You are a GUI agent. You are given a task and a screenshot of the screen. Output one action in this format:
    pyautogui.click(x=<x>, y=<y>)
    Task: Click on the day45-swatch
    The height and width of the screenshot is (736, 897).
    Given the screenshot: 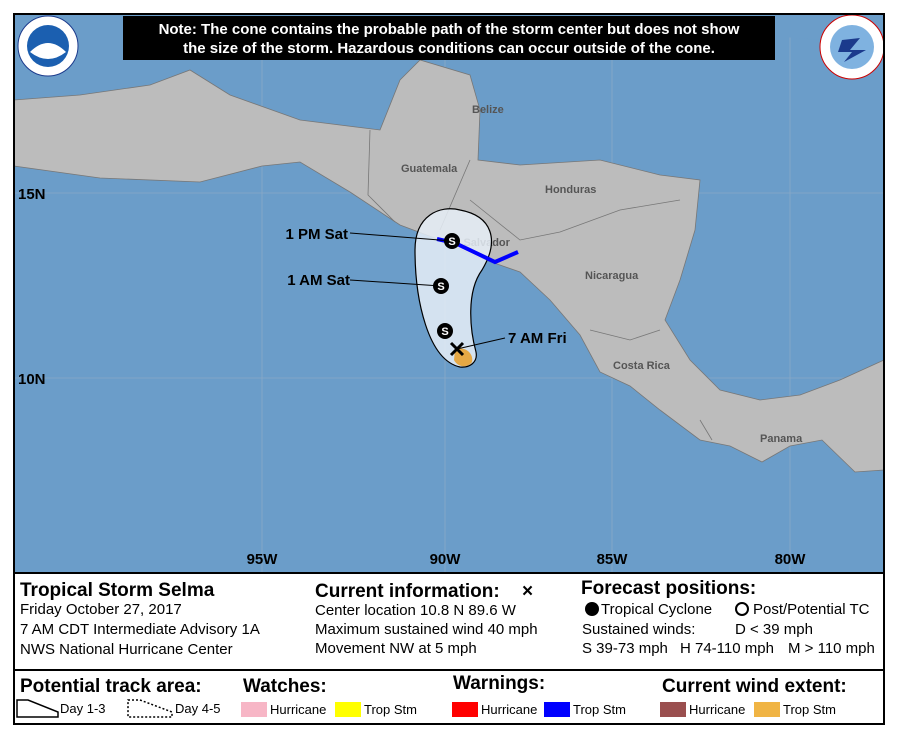 What is the action you would take?
    pyautogui.click(x=150, y=708)
    